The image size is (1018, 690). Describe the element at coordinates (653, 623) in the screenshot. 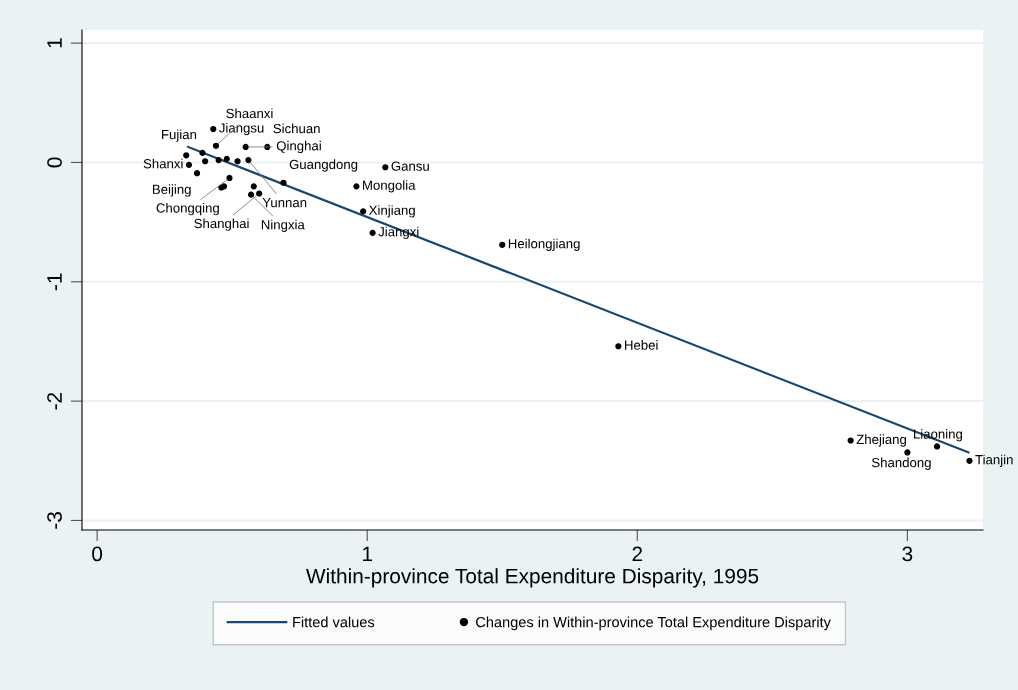

I see `legend-label: Changes in Within-province Total Expenditure Disparity` at that location.